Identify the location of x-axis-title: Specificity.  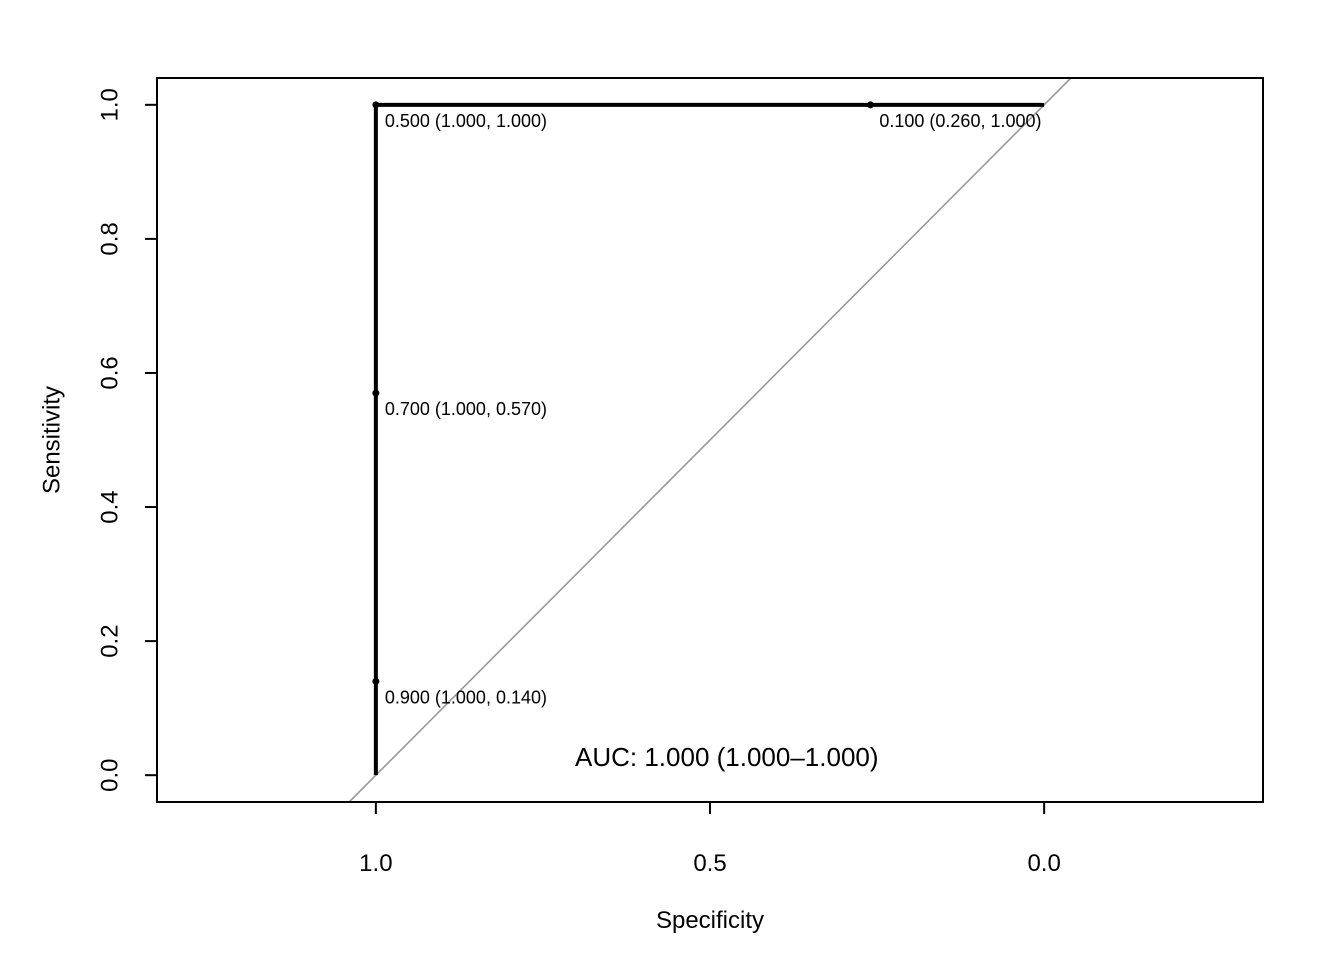
(710, 920).